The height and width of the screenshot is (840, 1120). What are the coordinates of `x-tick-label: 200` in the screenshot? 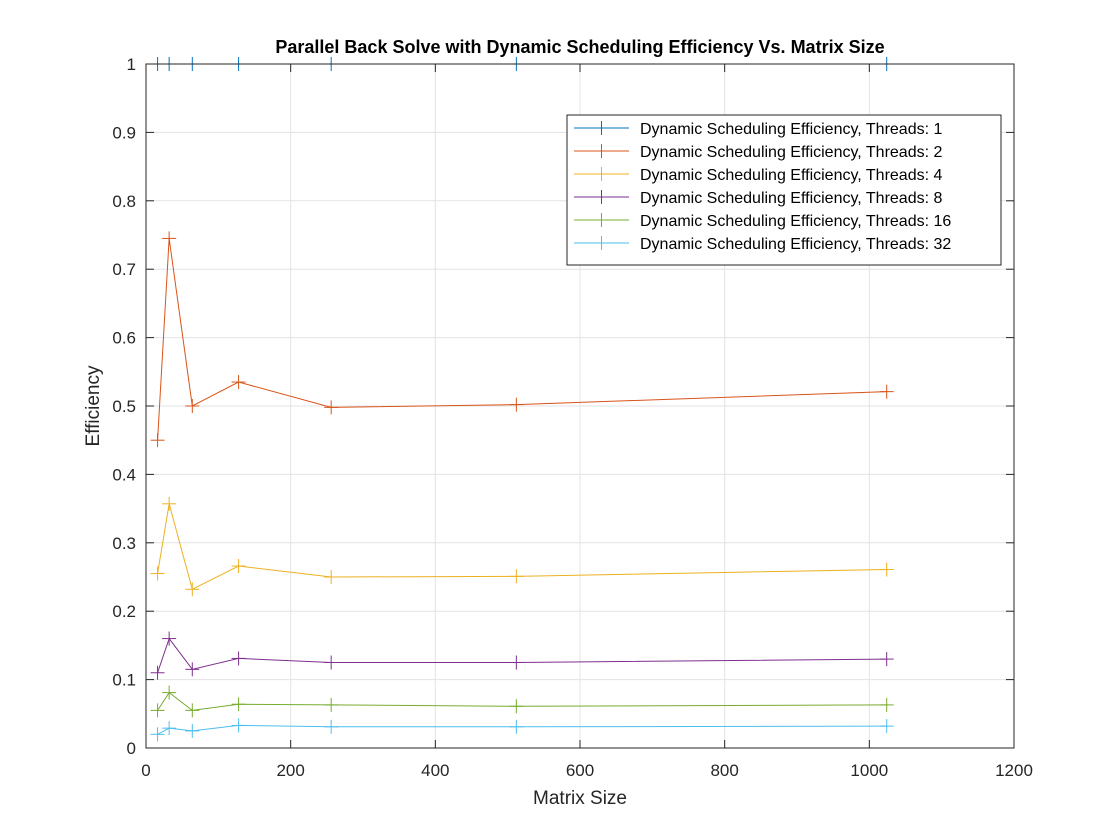 It's located at (290, 770).